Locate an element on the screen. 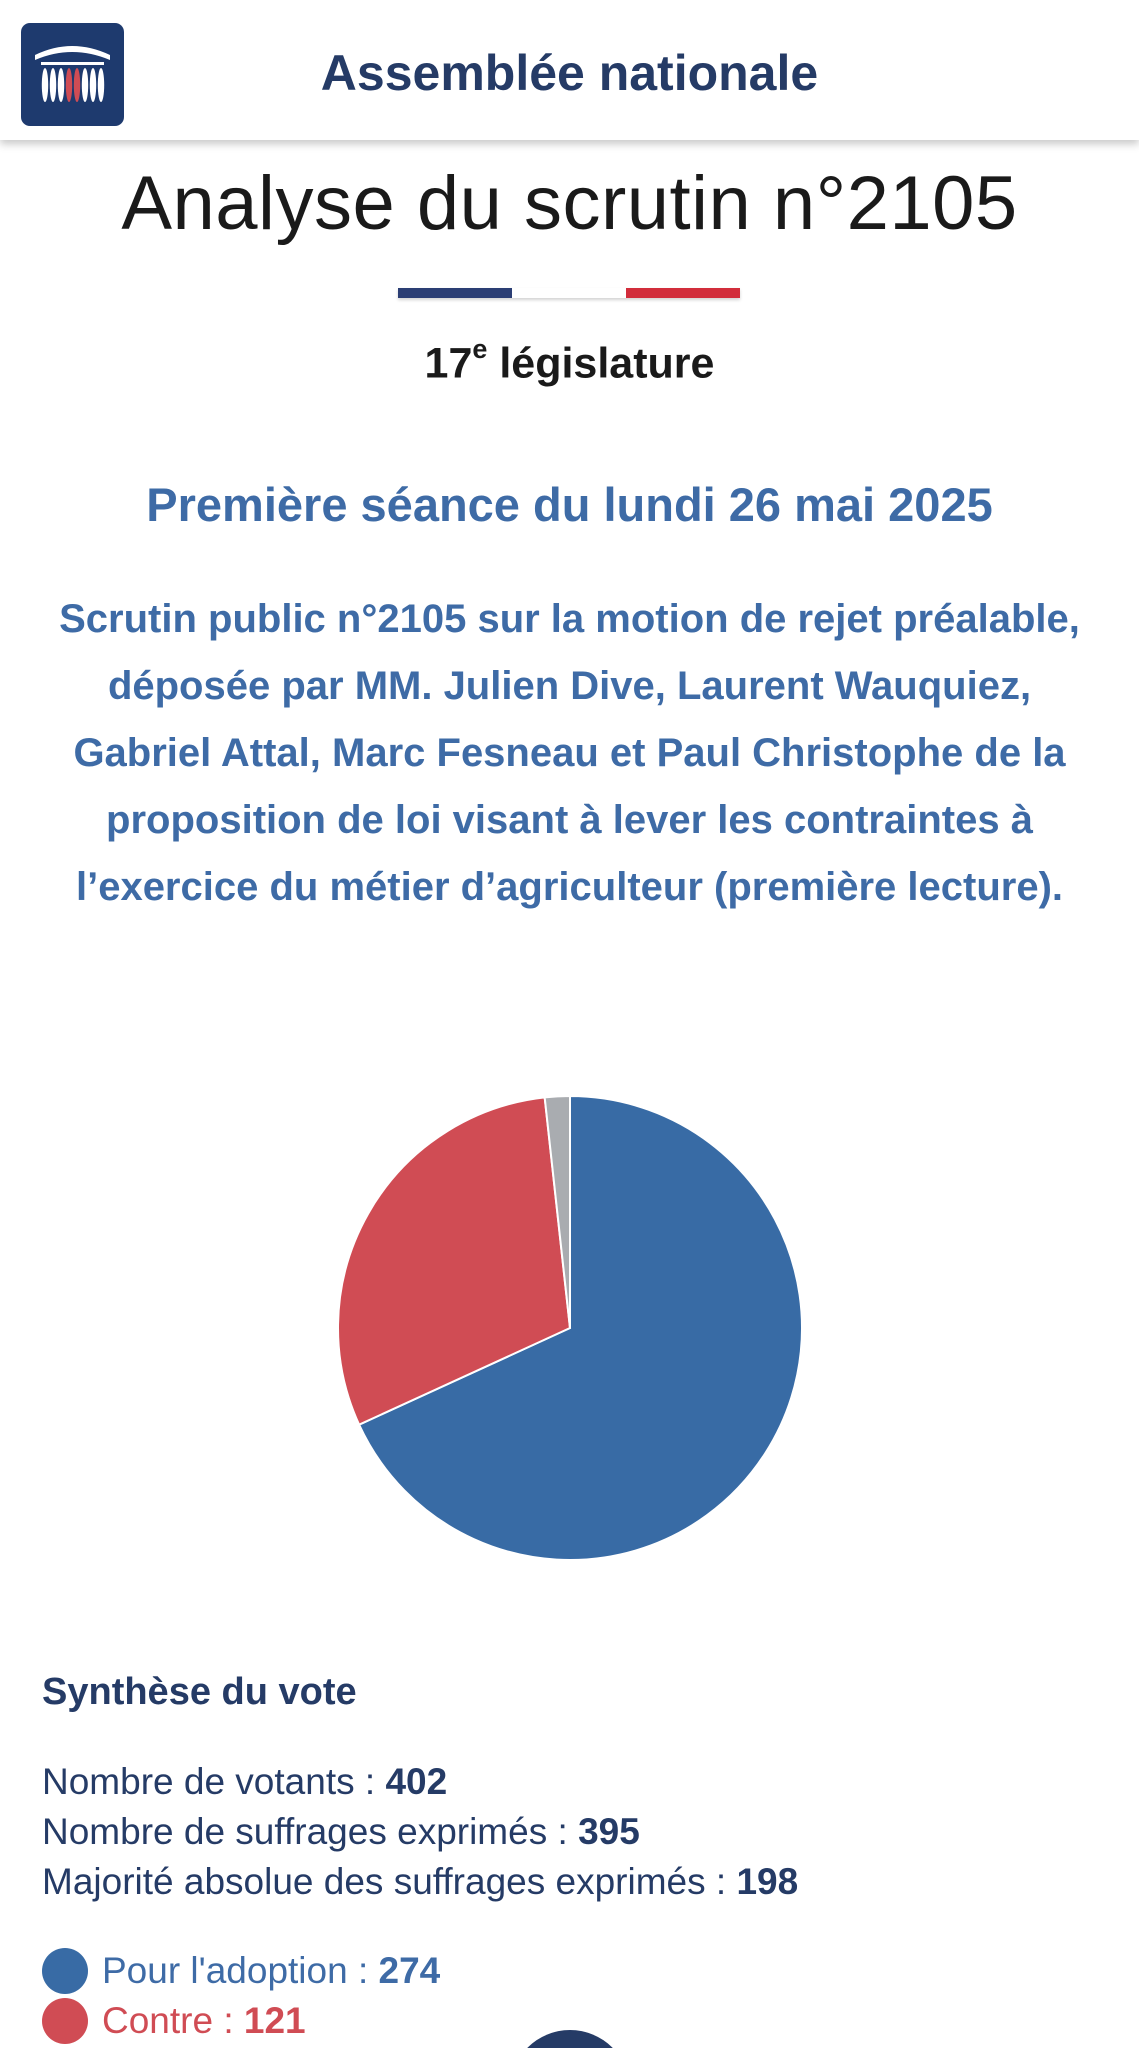 This screenshot has width=1139, height=2048. page-title: Analyse du scrutin n°2105 is located at coordinates (569, 203).